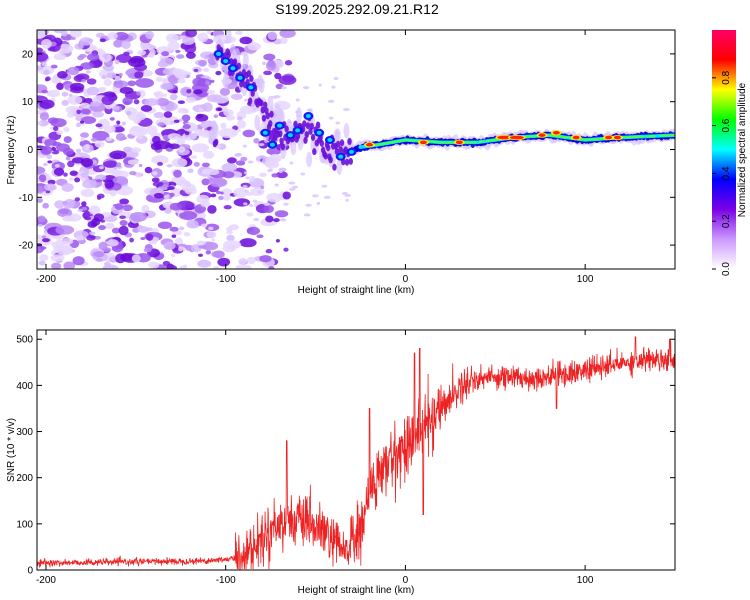 The height and width of the screenshot is (600, 750). I want to click on colorbar-ticks: 0.0 0.2 0.4 0.6 0.8, so click(722, 173).